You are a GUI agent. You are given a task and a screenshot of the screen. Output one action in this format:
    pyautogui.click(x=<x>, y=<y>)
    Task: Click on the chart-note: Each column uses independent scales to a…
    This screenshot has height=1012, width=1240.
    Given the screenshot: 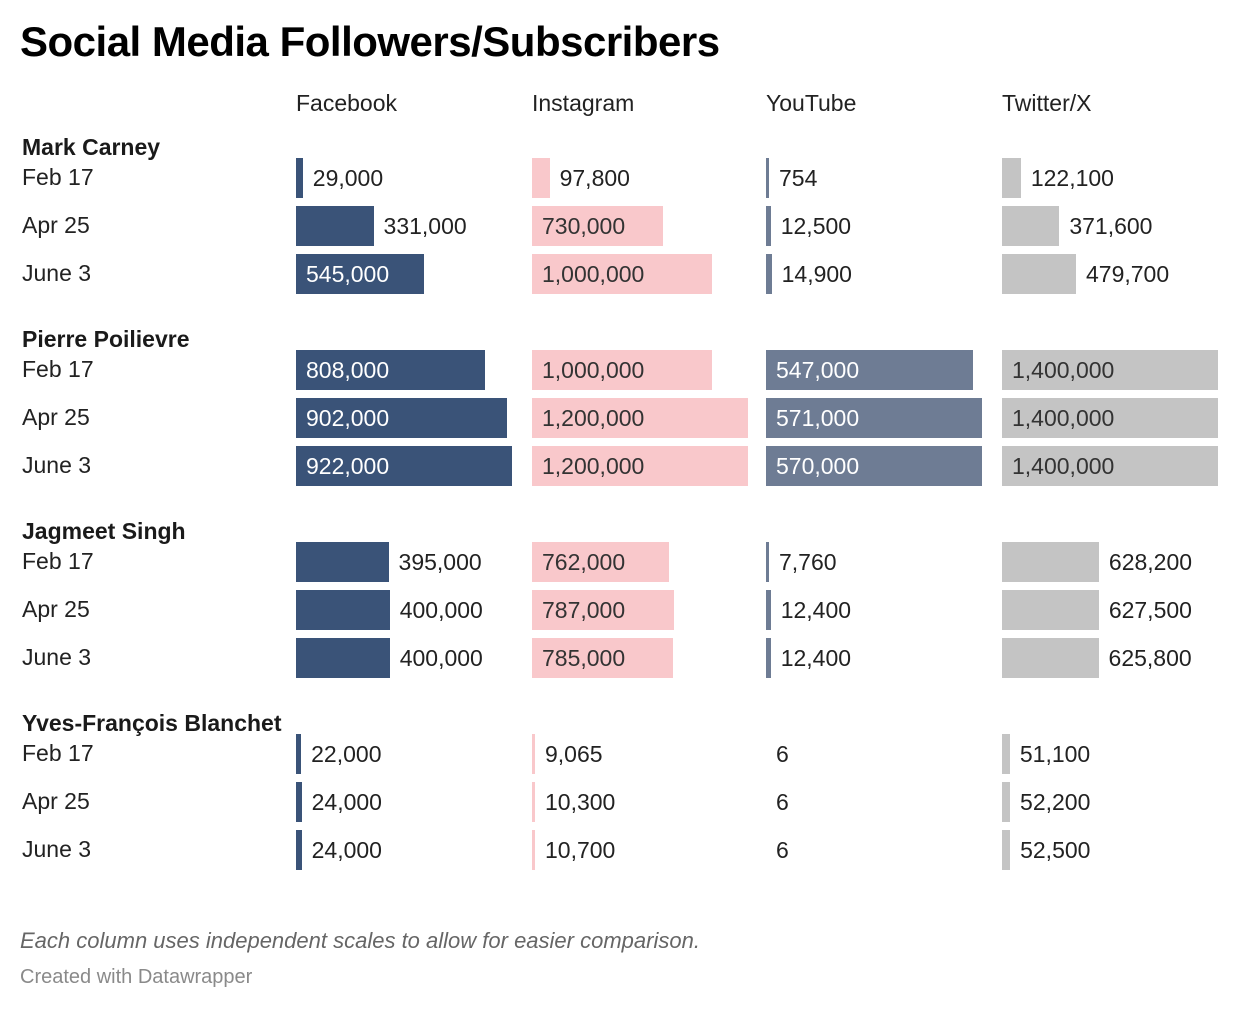 What is the action you would take?
    pyautogui.click(x=360, y=940)
    